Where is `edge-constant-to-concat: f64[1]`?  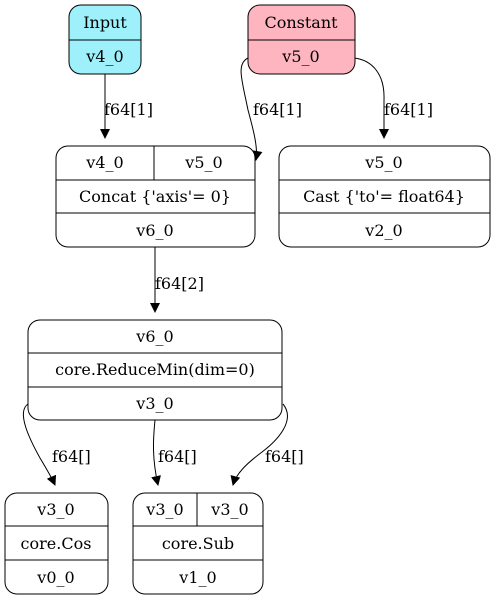 edge-constant-to-concat: f64[1] is located at coordinates (271, 109).